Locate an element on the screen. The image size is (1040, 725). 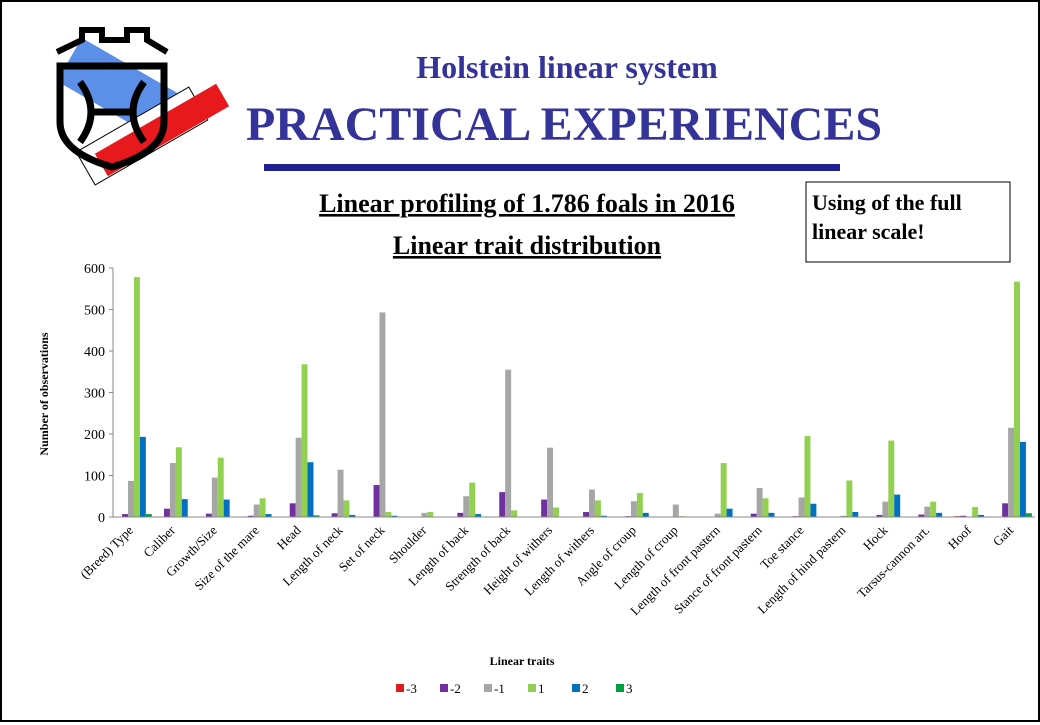
y-tick-label: 400 is located at coordinates (94, 352).